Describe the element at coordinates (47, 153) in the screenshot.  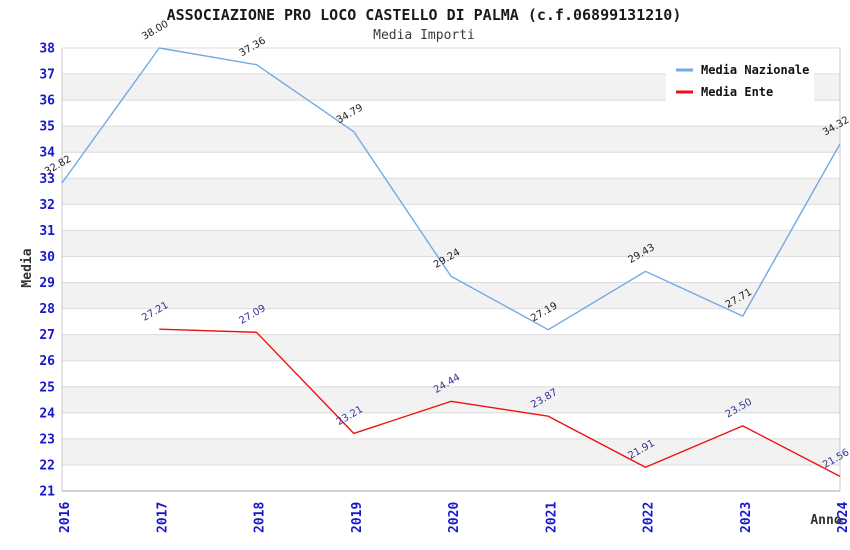
I see `y-tick-label: 34` at that location.